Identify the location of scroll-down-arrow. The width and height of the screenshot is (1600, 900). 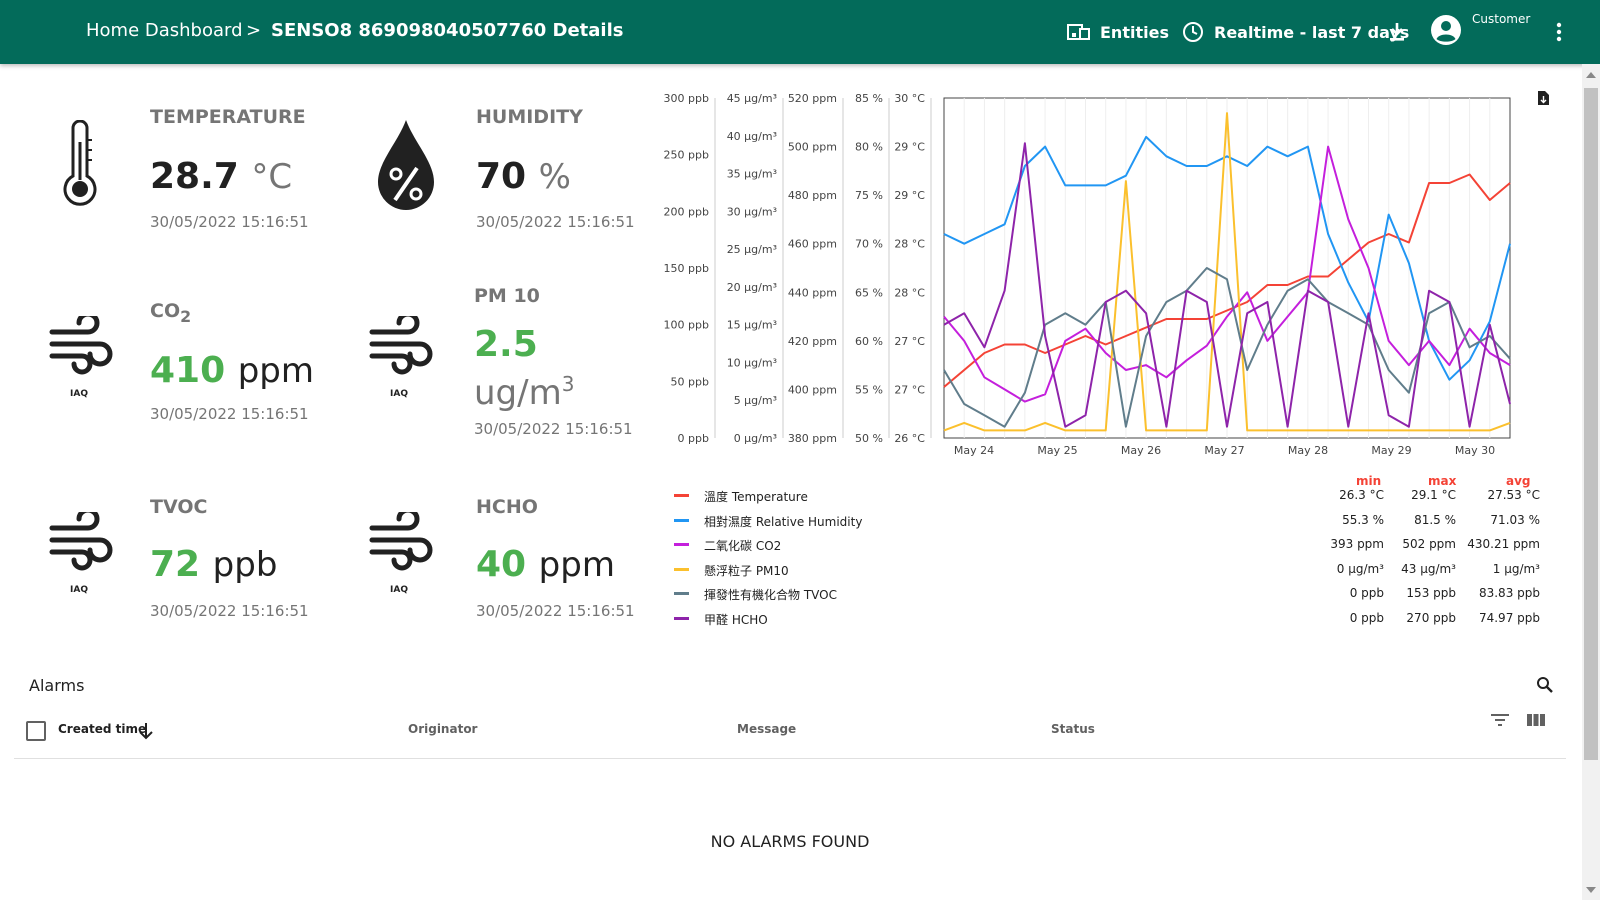
(1591, 890).